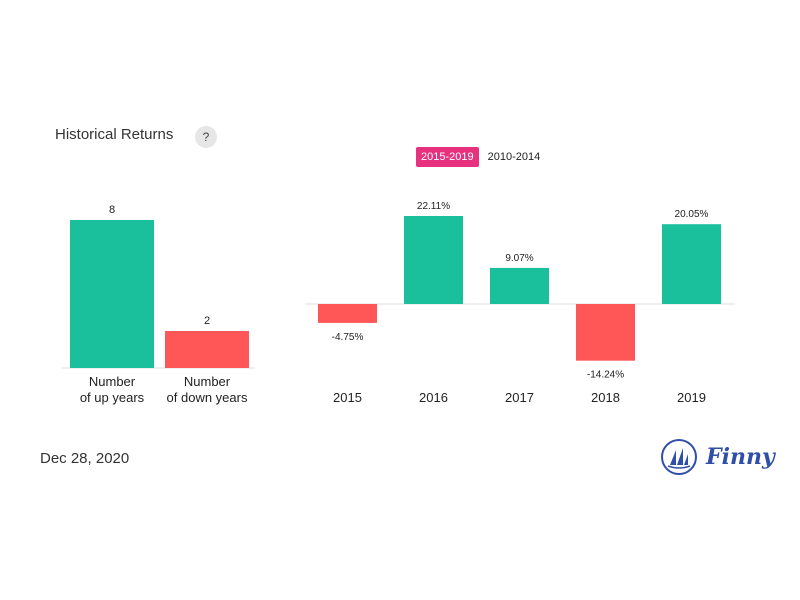 The width and height of the screenshot is (800, 600). What do you see at coordinates (679, 457) in the screenshot?
I see `sailboat-icon` at bounding box center [679, 457].